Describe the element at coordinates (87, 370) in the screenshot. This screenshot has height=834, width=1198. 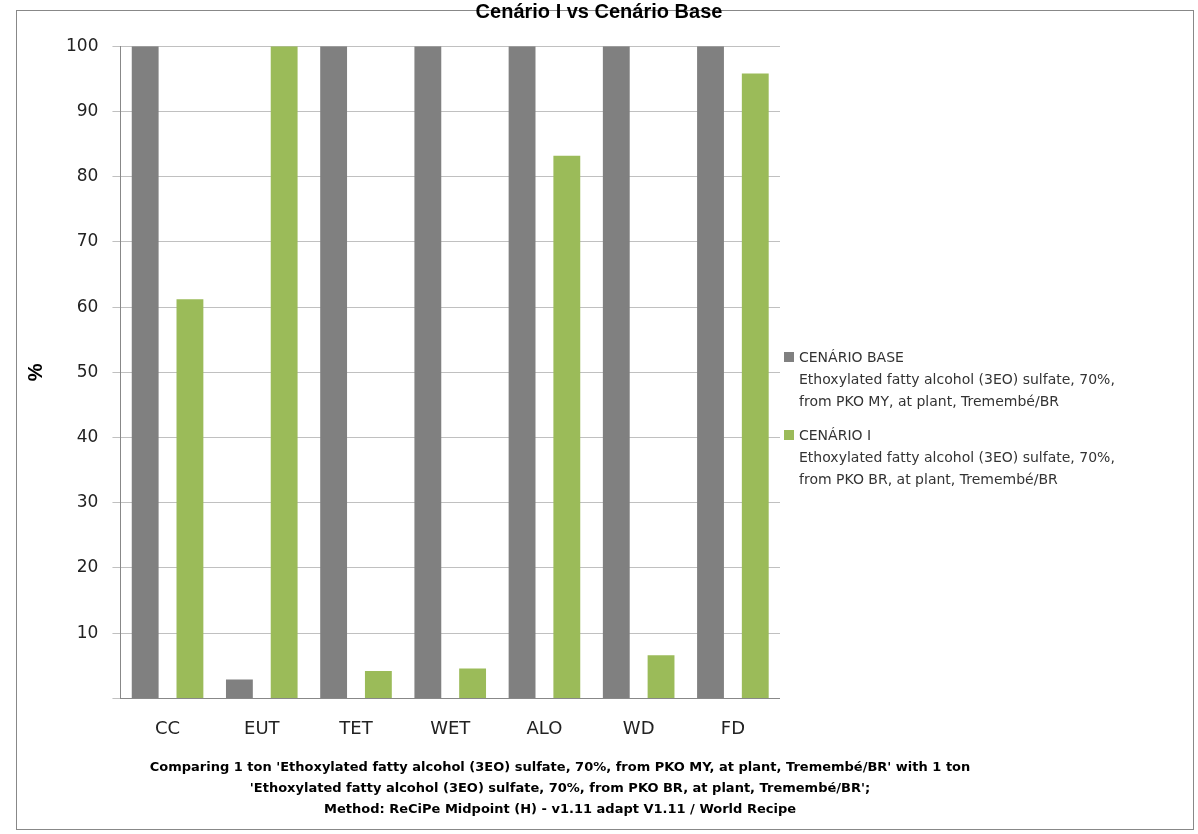
I see `y-tick-label: 50` at that location.